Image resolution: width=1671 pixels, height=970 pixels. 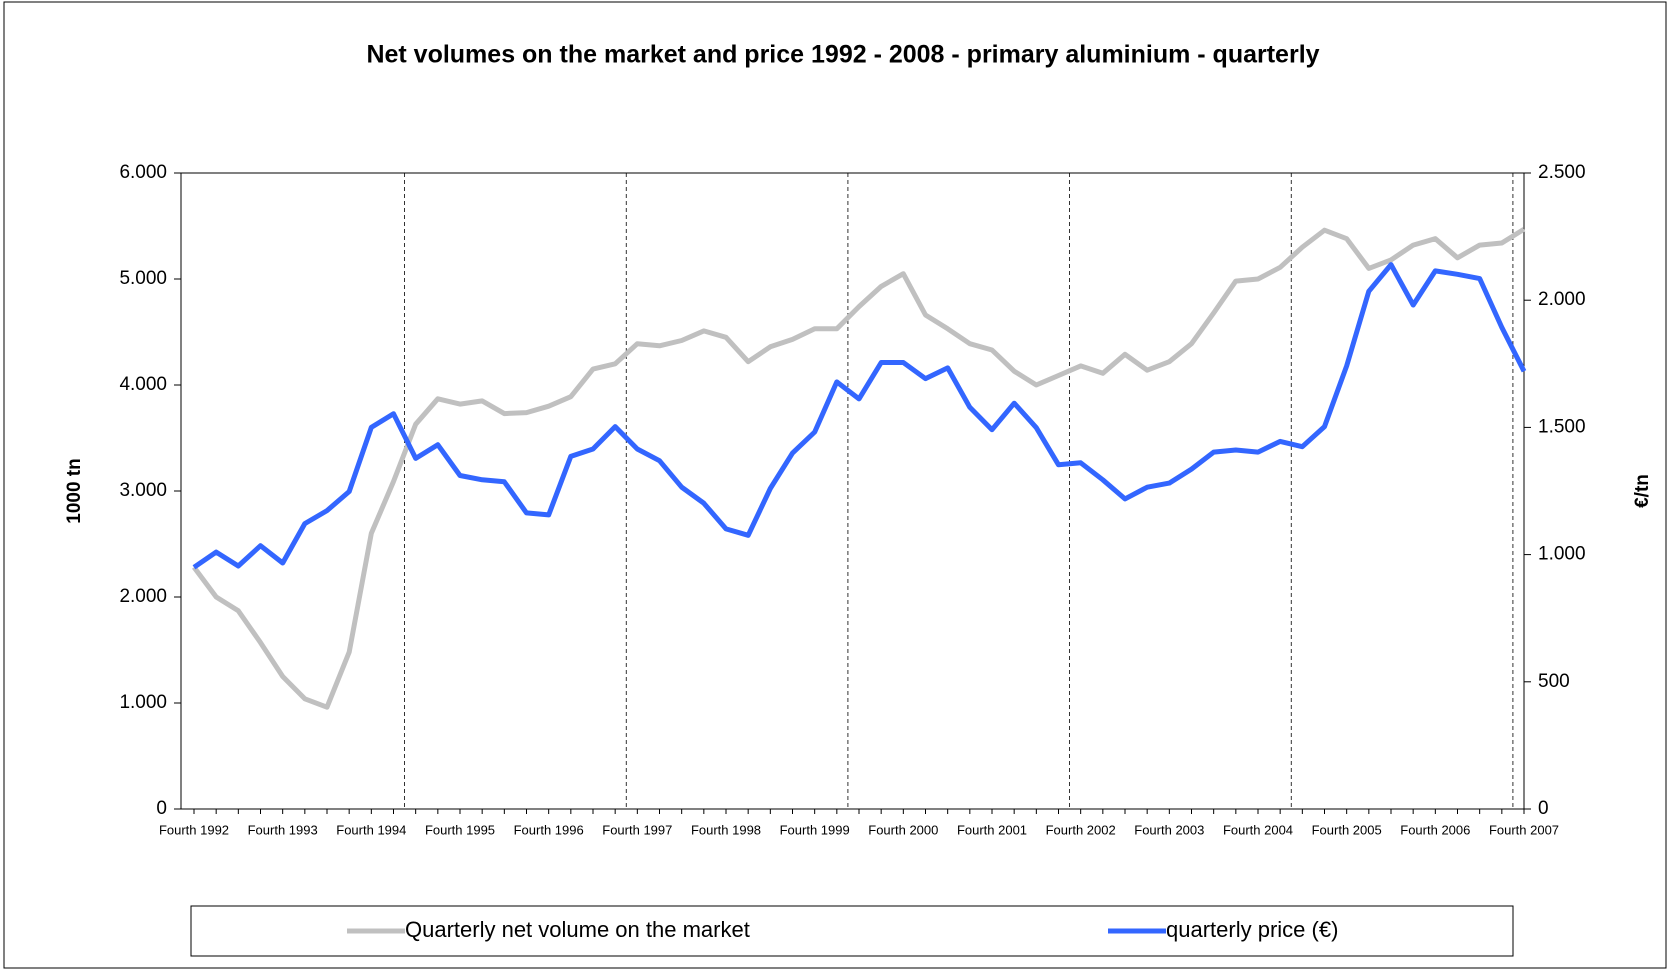 What do you see at coordinates (903, 829) in the screenshot?
I see `x-tick-label: Fourth 2000` at bounding box center [903, 829].